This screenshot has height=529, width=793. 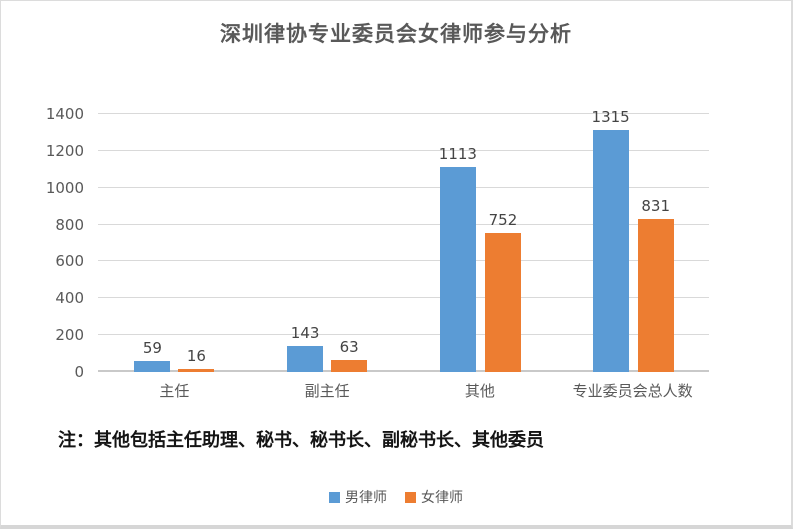 I want to click on legend-item-女律师: 女律师, so click(x=434, y=497).